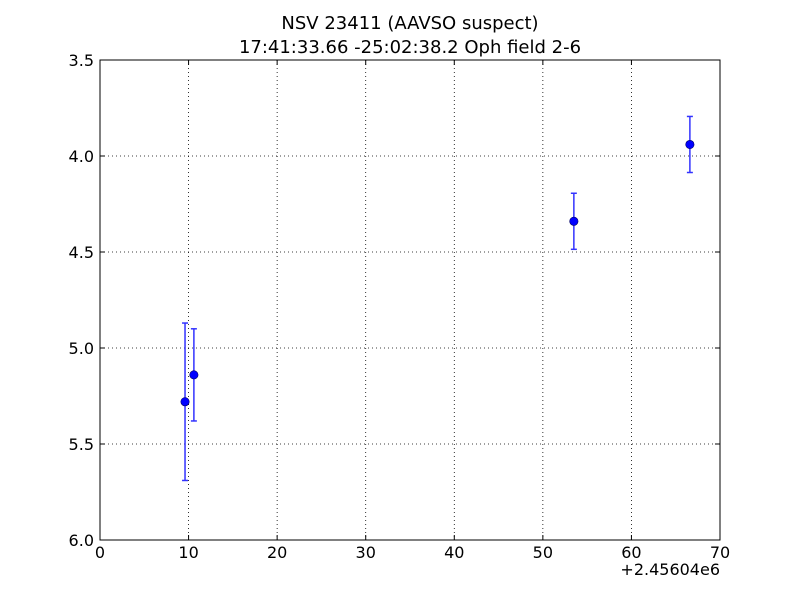 This screenshot has width=800, height=600. What do you see at coordinates (81, 252) in the screenshot?
I see `y-tick-label: 4.5` at bounding box center [81, 252].